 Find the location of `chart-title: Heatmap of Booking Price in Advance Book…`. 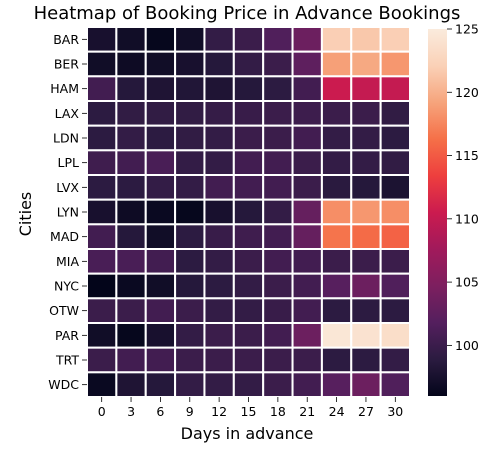

chart-title: Heatmap of Booking Price in Advance Book… is located at coordinates (247, 13).